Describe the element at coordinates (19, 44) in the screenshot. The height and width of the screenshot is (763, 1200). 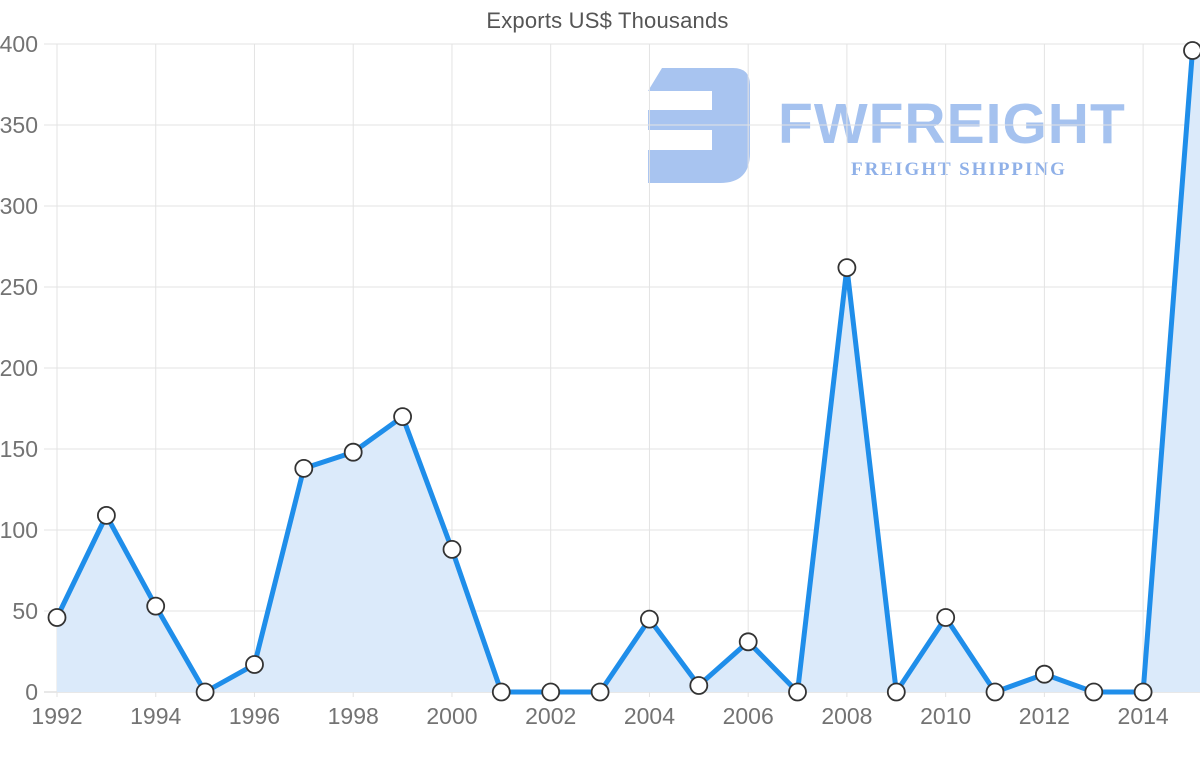
I see `y-axis-label: 400` at that location.